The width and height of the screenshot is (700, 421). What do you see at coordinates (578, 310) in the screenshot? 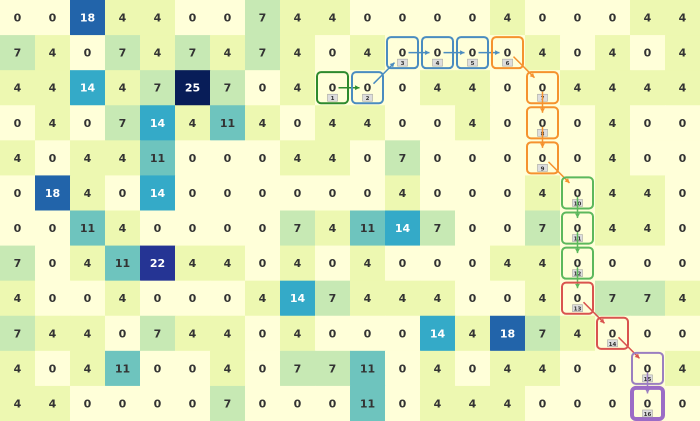
I see `step-number-label: 13` at bounding box center [578, 310].